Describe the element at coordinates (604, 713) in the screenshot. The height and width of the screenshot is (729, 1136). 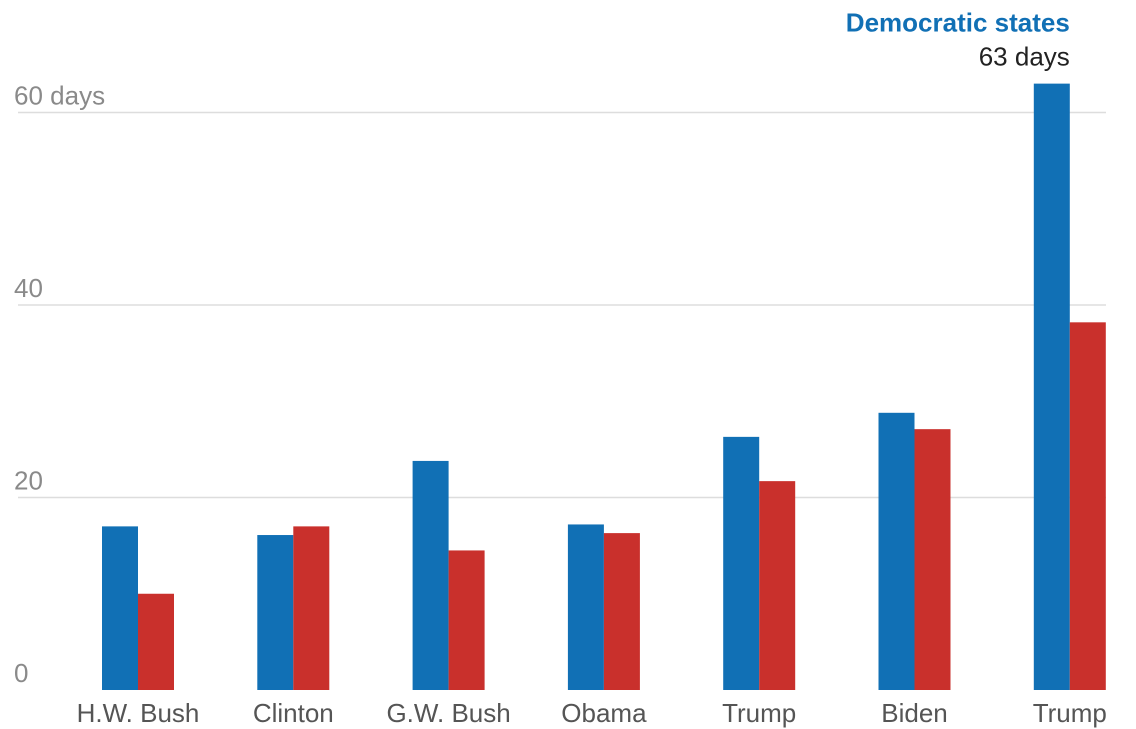
I see `x-category-label: Obama` at that location.